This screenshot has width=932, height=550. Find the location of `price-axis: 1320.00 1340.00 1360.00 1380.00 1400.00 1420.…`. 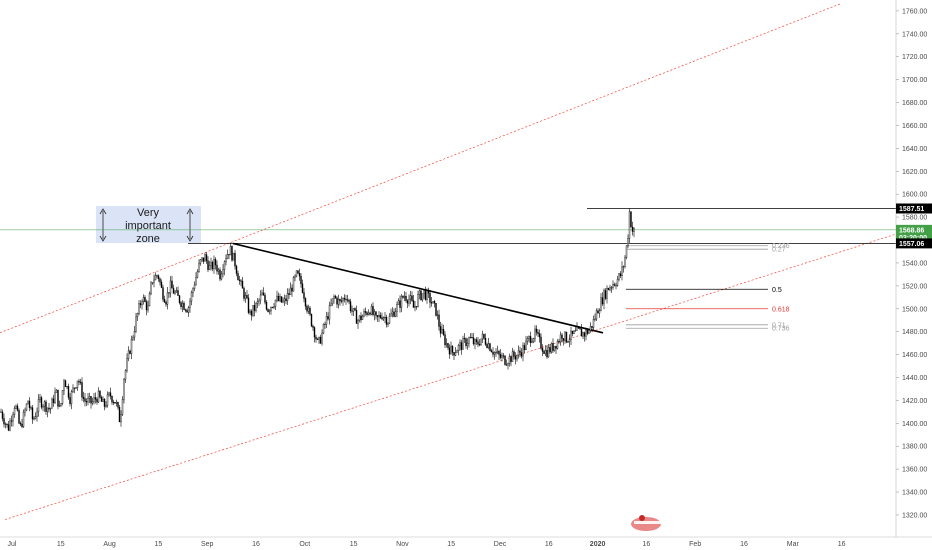

price-axis: 1320.00 1340.00 1360.00 1380.00 1400.00 1420.… is located at coordinates (913, 275).